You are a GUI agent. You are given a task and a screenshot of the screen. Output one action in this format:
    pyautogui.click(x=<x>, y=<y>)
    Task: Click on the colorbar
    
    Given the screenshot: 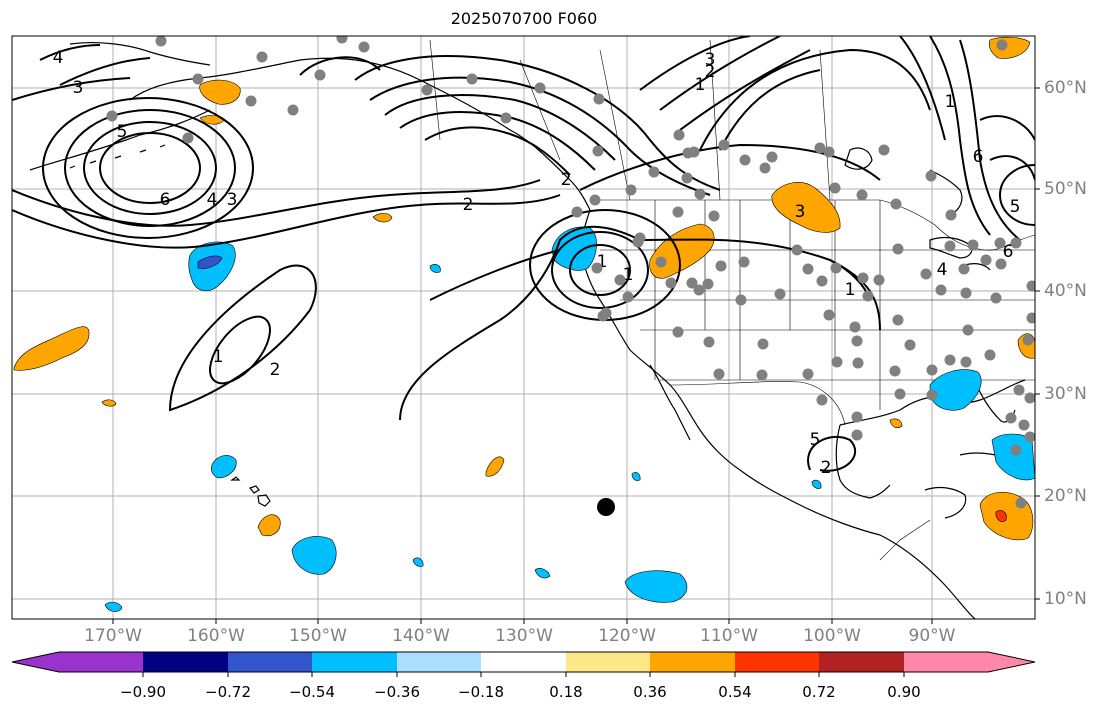 What is the action you would take?
    pyautogui.click(x=523, y=664)
    